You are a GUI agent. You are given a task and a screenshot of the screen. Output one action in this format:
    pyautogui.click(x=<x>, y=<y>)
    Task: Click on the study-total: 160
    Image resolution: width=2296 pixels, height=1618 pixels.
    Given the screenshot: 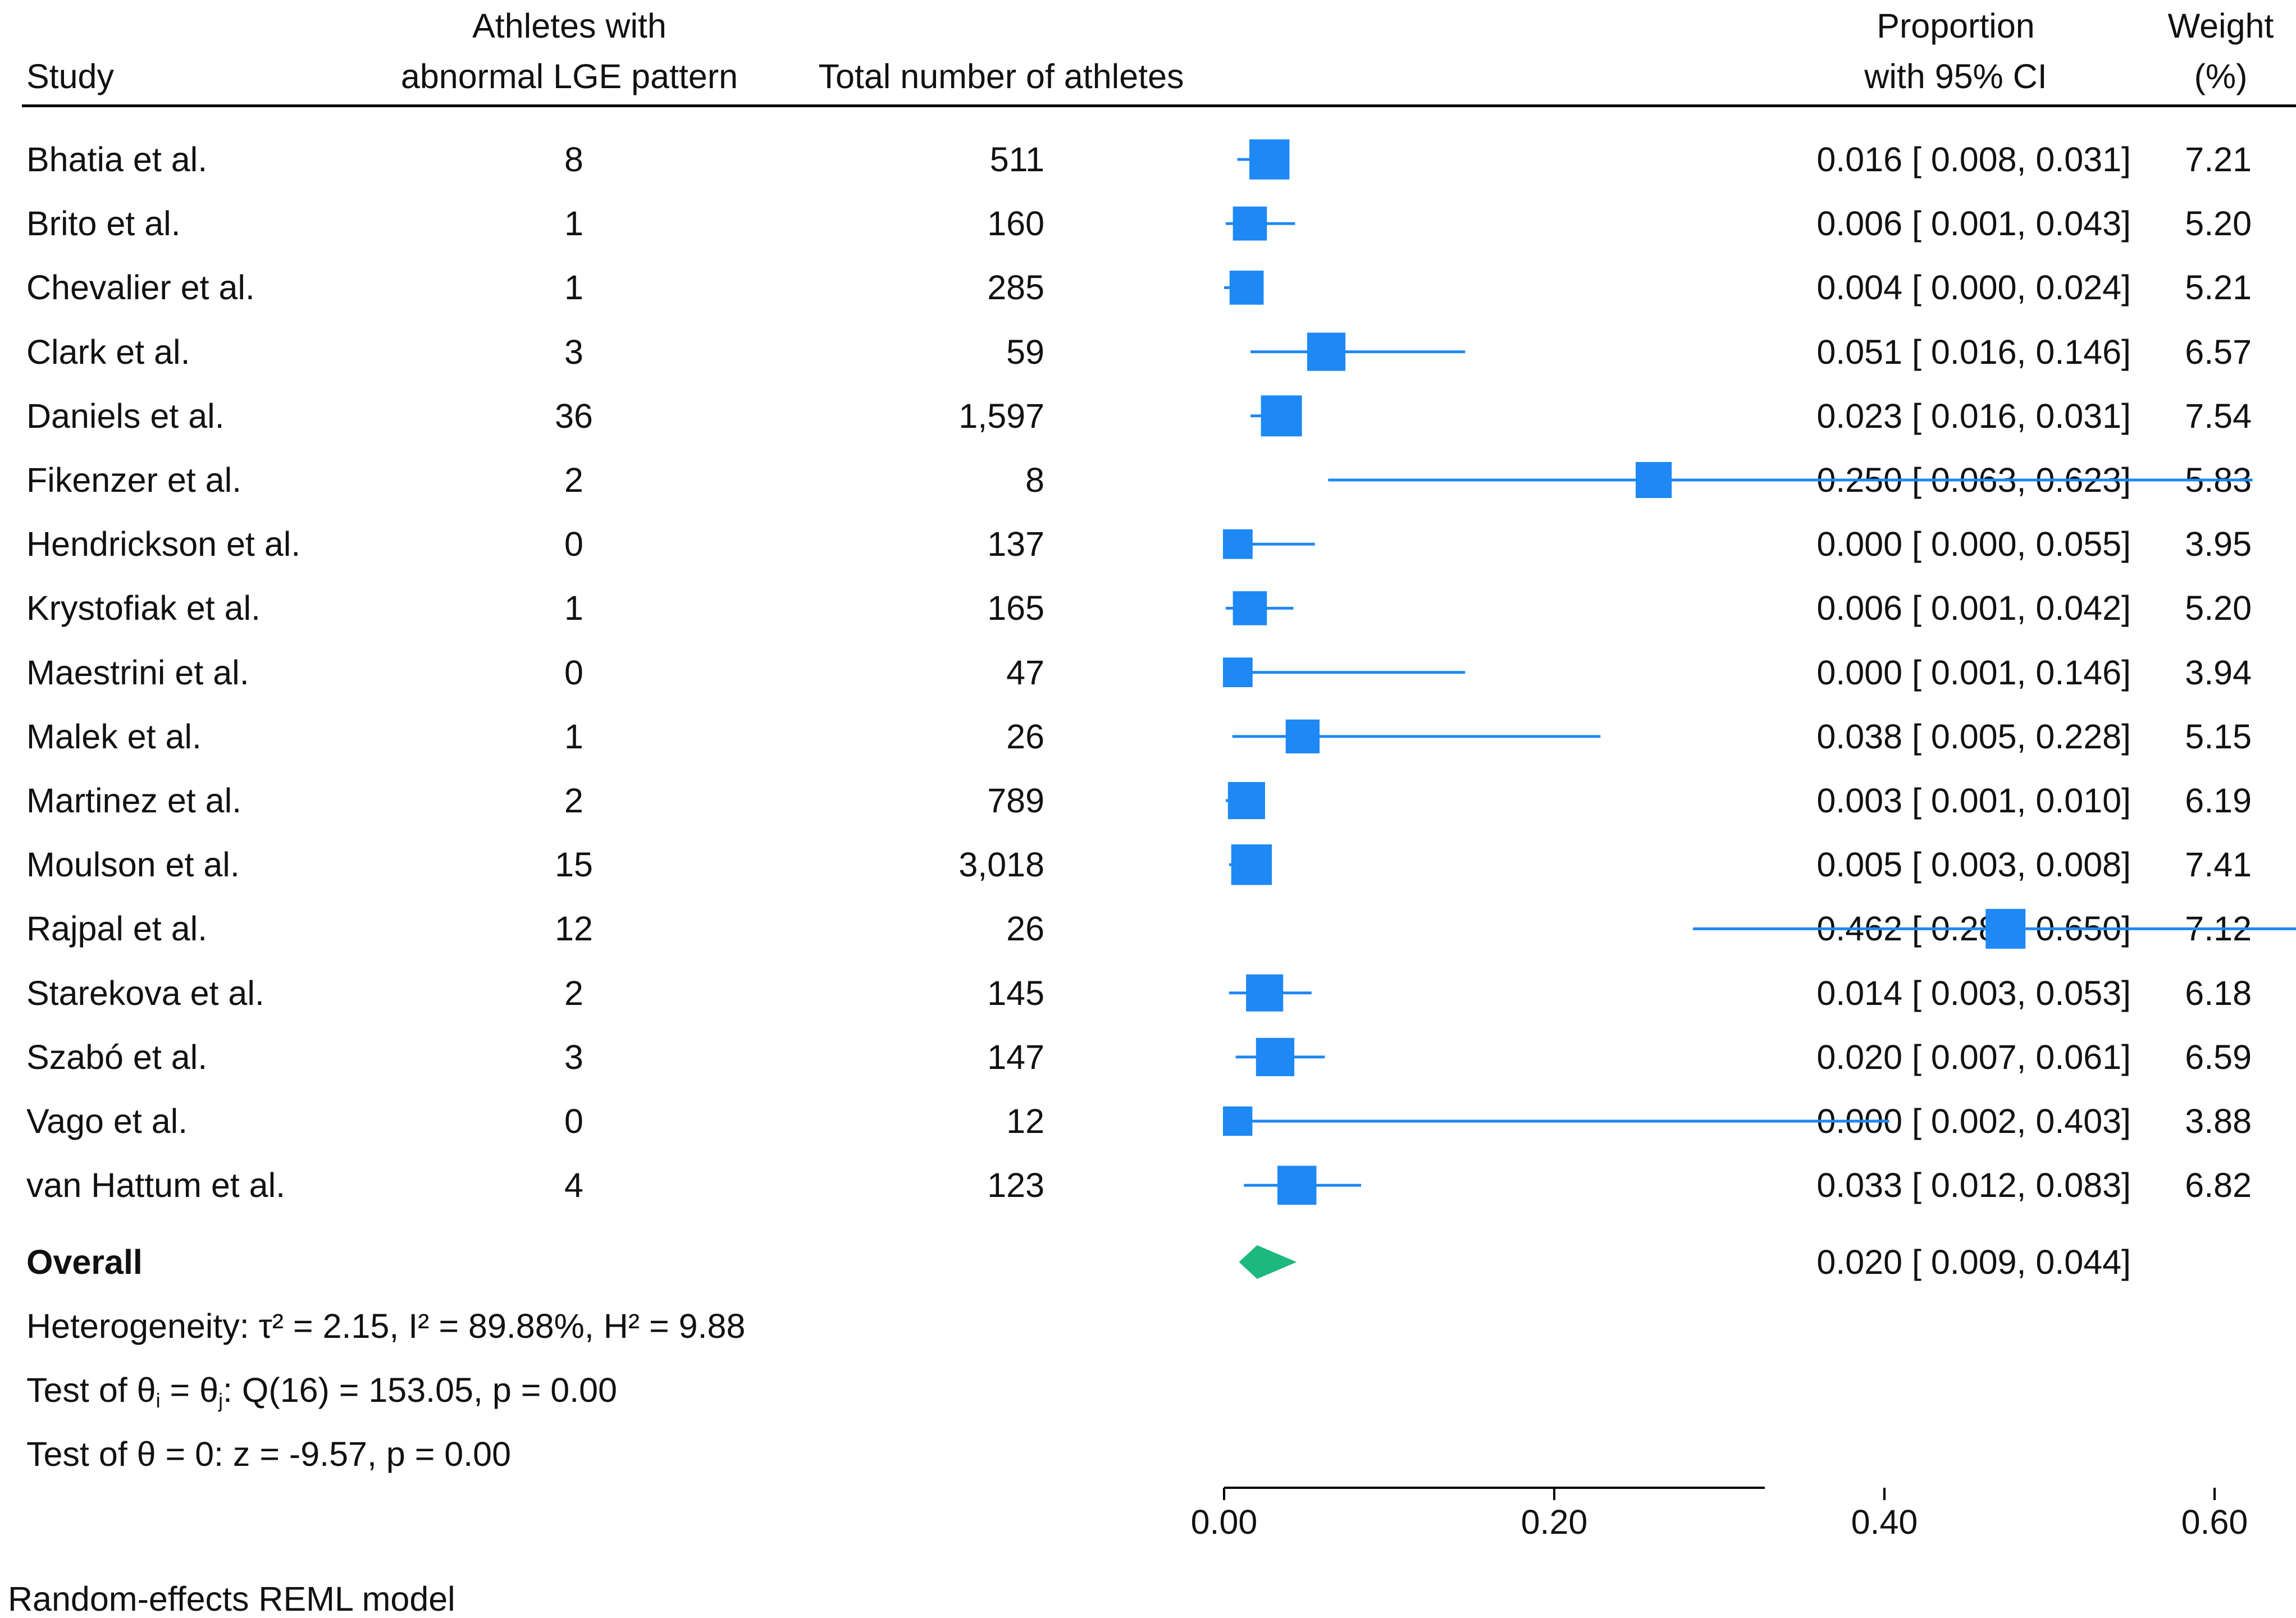 What is the action you would take?
    pyautogui.click(x=1016, y=223)
    